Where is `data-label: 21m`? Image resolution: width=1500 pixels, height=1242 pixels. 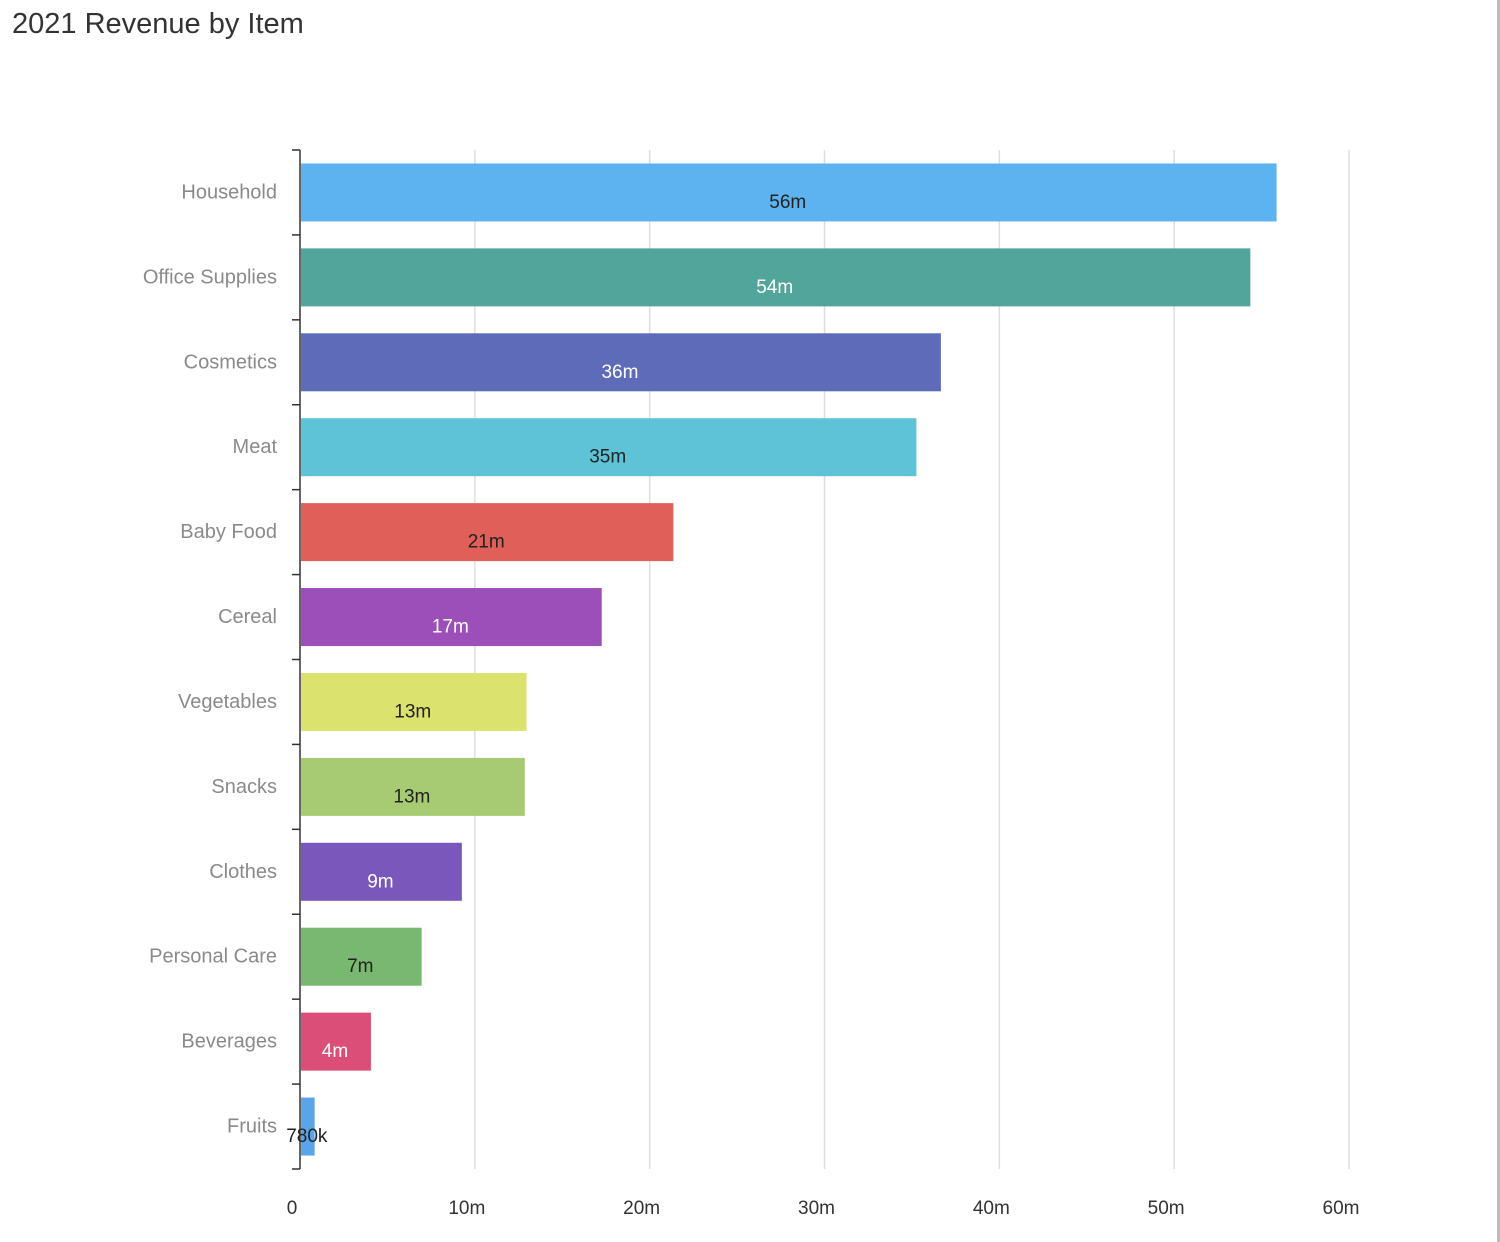 data-label: 21m is located at coordinates (486, 542).